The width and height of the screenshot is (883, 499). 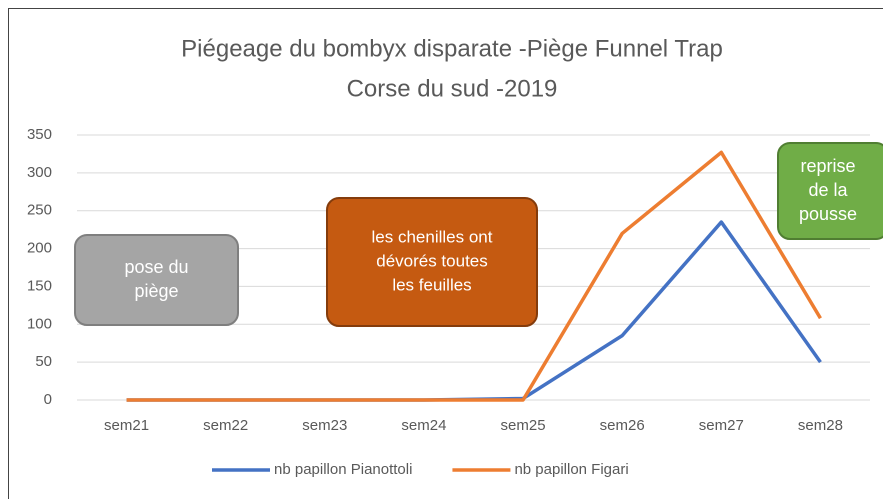 What do you see at coordinates (126, 425) in the screenshot?
I see `x-tick-label: sem21` at bounding box center [126, 425].